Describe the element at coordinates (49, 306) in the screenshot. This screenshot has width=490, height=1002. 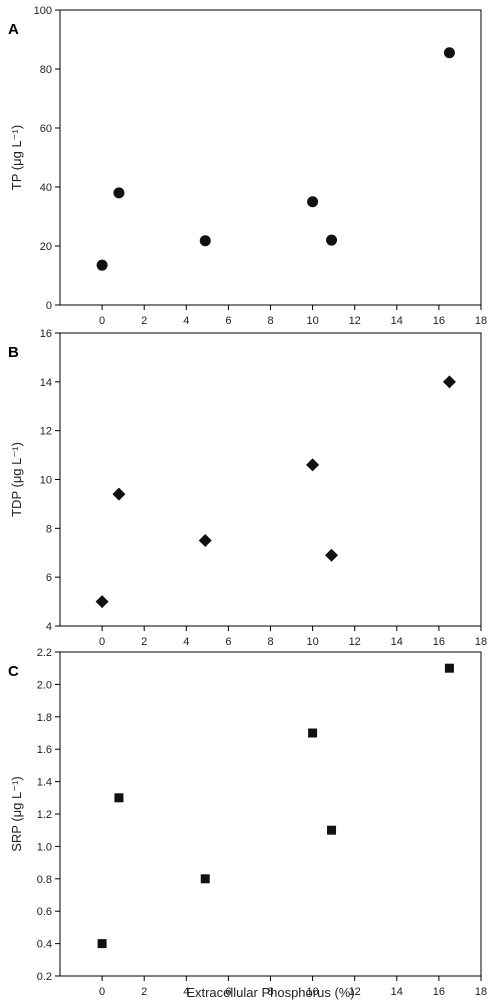
I see `y-tick-label: 0` at that location.